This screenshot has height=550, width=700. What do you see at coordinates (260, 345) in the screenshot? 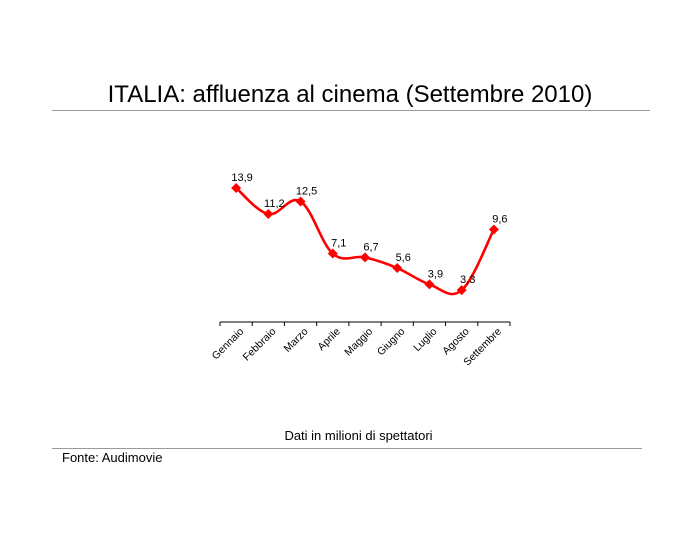
I see `x-tick-label: Febbraio` at bounding box center [260, 345].